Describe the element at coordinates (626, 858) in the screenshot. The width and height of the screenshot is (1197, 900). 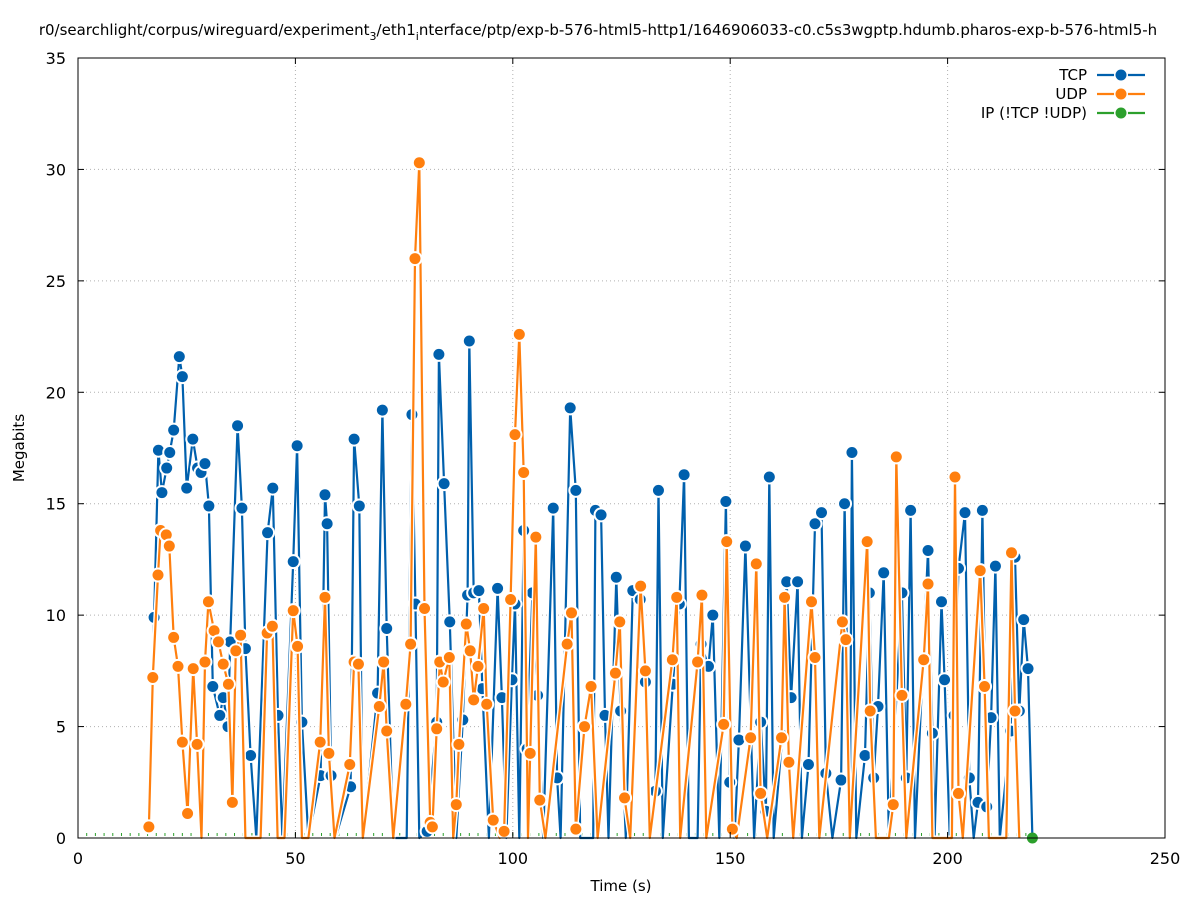
I see `x-tick-labels: 0 50 100 150 200 250` at that location.